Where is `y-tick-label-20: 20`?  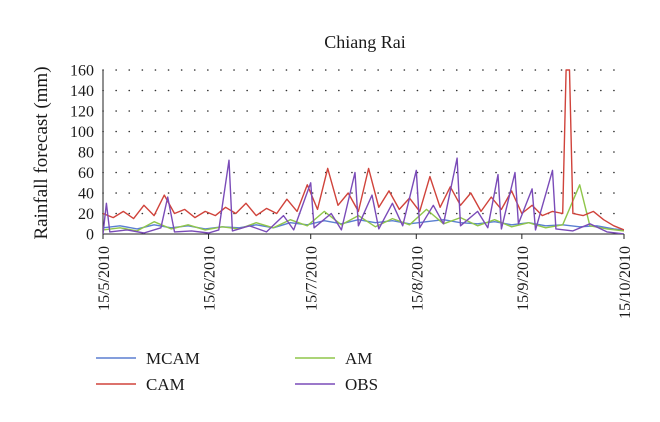
y-tick-label-20: 20 is located at coordinates (86, 214).